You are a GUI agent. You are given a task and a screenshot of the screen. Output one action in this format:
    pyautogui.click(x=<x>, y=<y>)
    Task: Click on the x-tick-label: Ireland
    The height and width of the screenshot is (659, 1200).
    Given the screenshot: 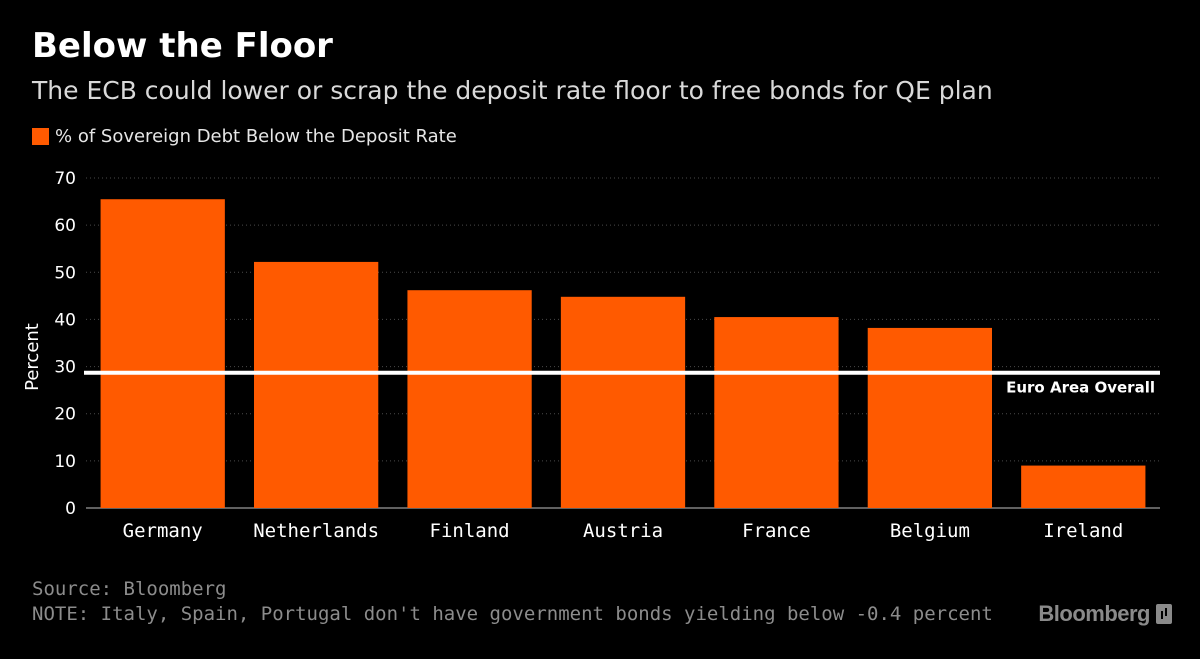 What is the action you would take?
    pyautogui.click(x=1083, y=531)
    